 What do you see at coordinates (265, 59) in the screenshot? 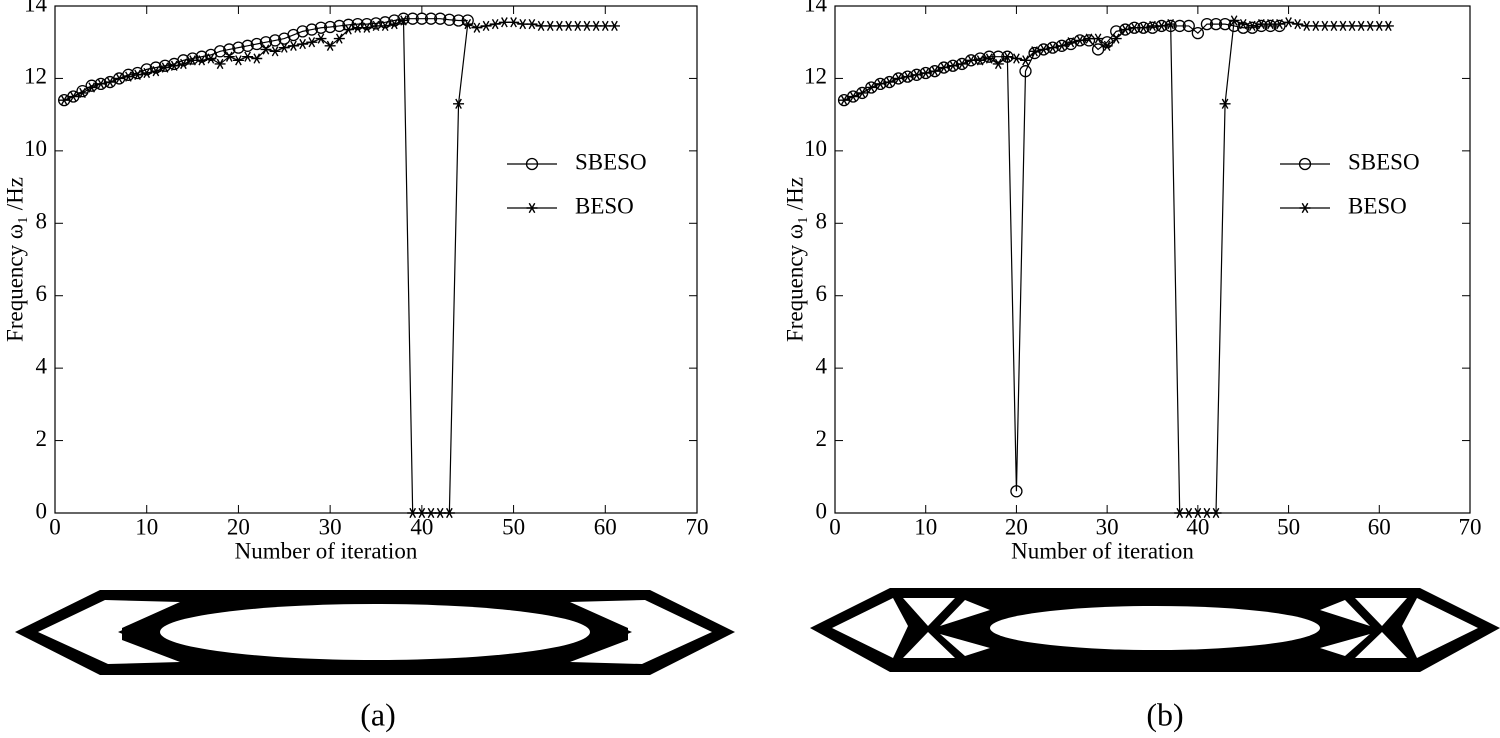
I see `series-line` at bounding box center [265, 59].